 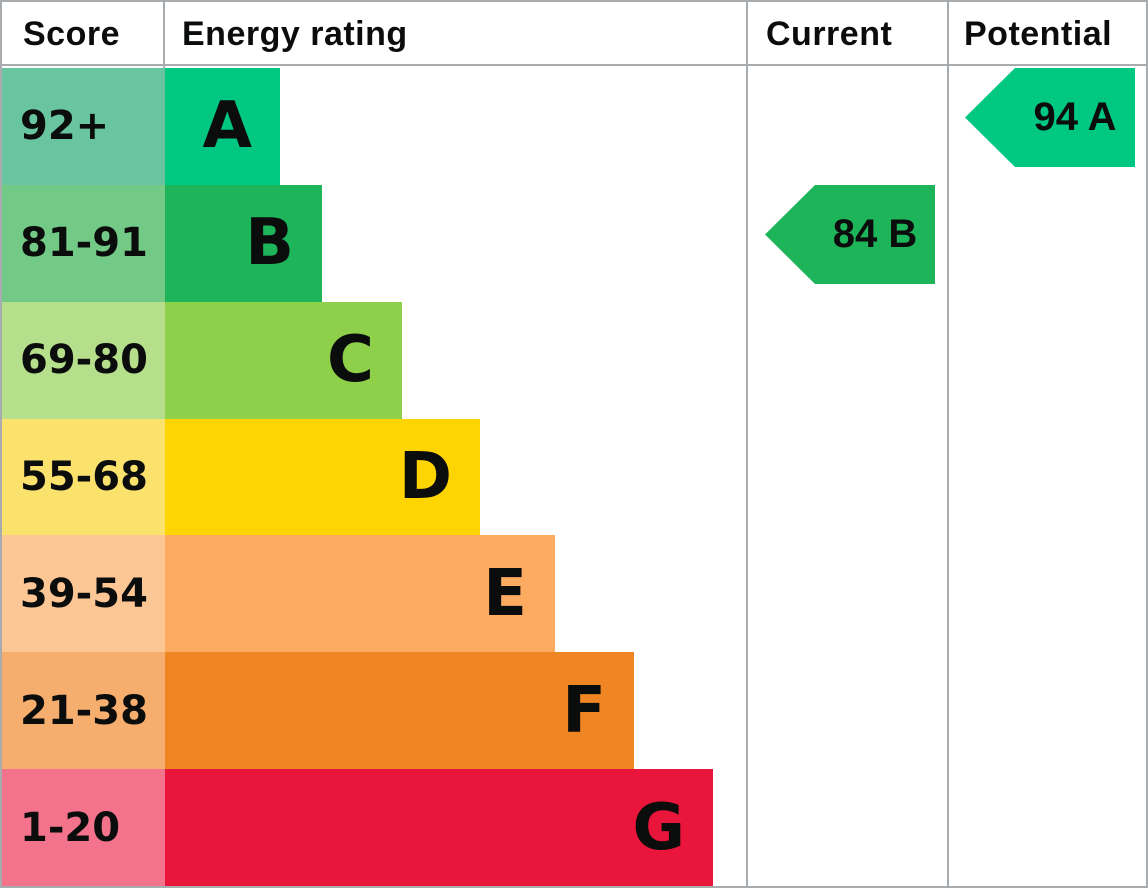 I want to click on band-row-a: 92+ A, so click(x=574, y=126).